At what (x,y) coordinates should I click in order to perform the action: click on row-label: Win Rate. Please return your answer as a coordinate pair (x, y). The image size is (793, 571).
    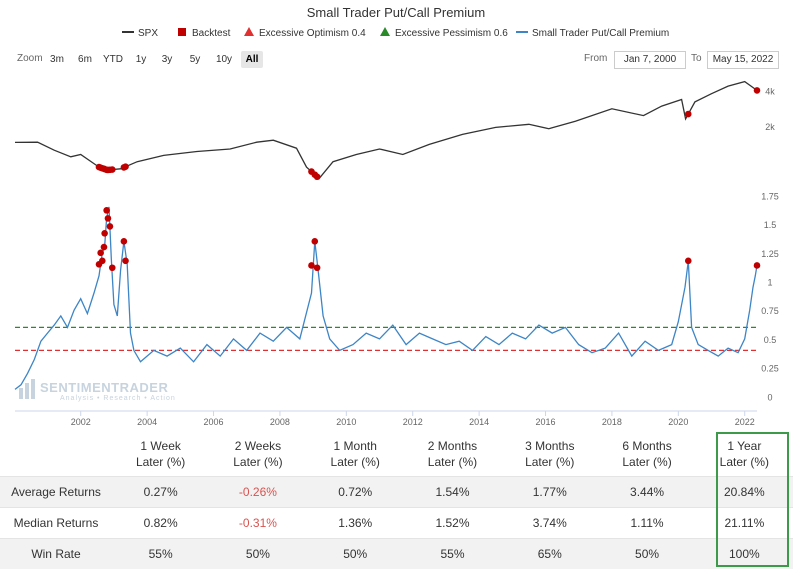
    Looking at the image, I should click on (56, 553).